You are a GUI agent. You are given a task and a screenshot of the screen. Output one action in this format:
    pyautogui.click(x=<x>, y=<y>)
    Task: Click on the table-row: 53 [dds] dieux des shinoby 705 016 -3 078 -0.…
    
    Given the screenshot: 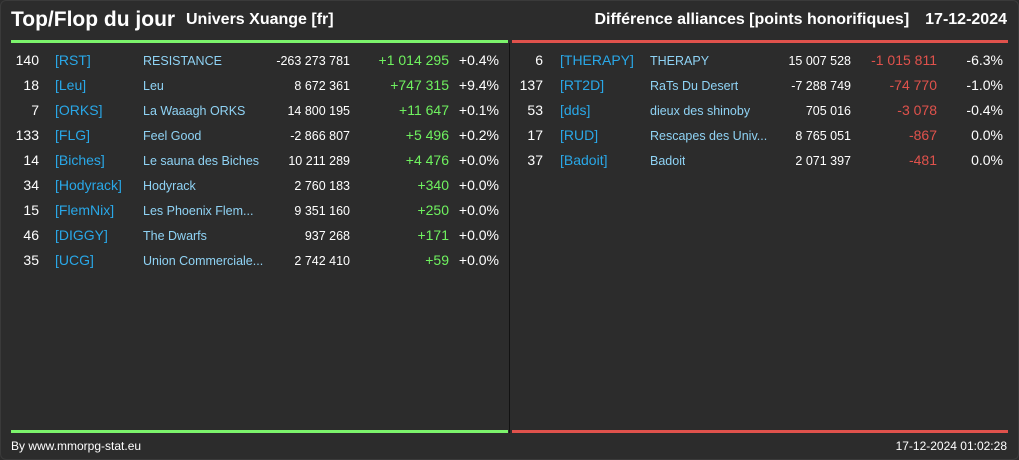 What is the action you would take?
    pyautogui.click(x=764, y=111)
    